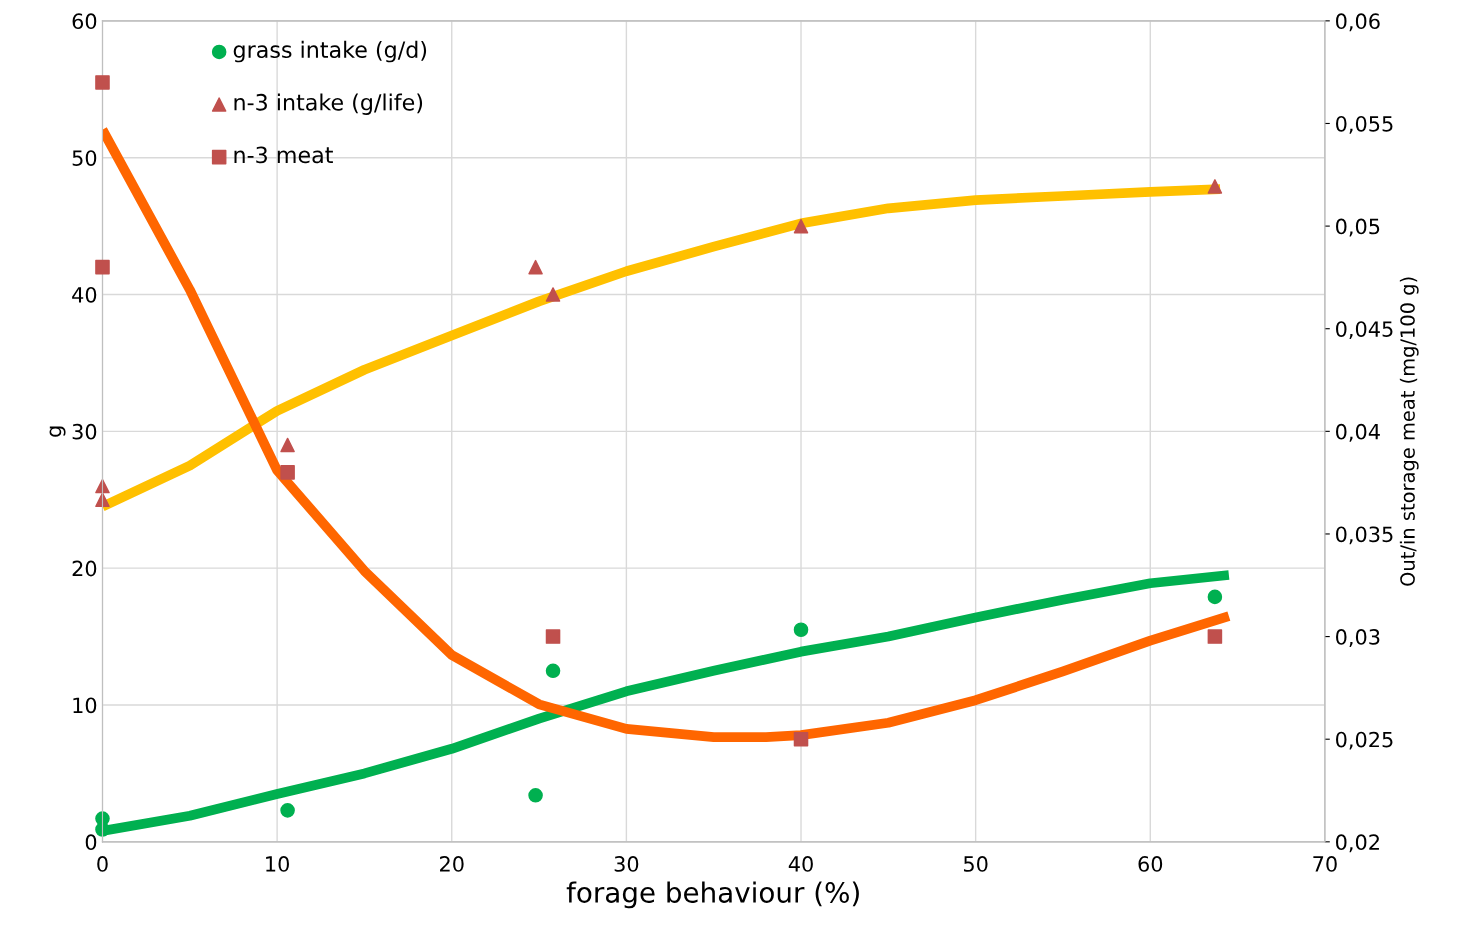 The width and height of the screenshot is (1464, 948). I want to click on legend-label: grass intake (g/d), so click(330, 51).